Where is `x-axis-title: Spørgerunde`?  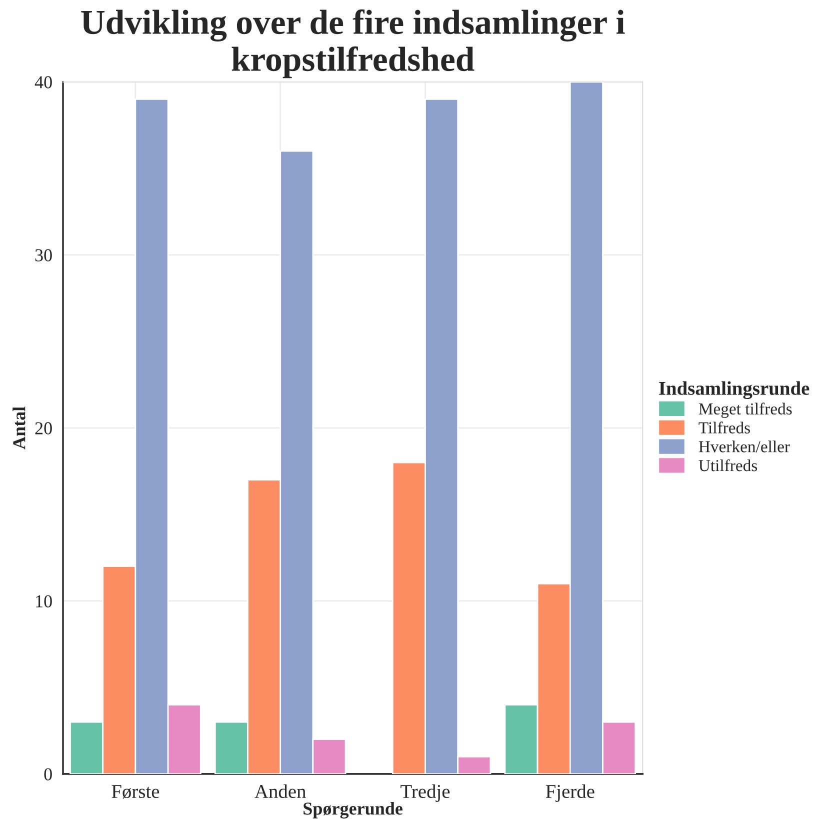 x-axis-title: Spørgerunde is located at coordinates (353, 810).